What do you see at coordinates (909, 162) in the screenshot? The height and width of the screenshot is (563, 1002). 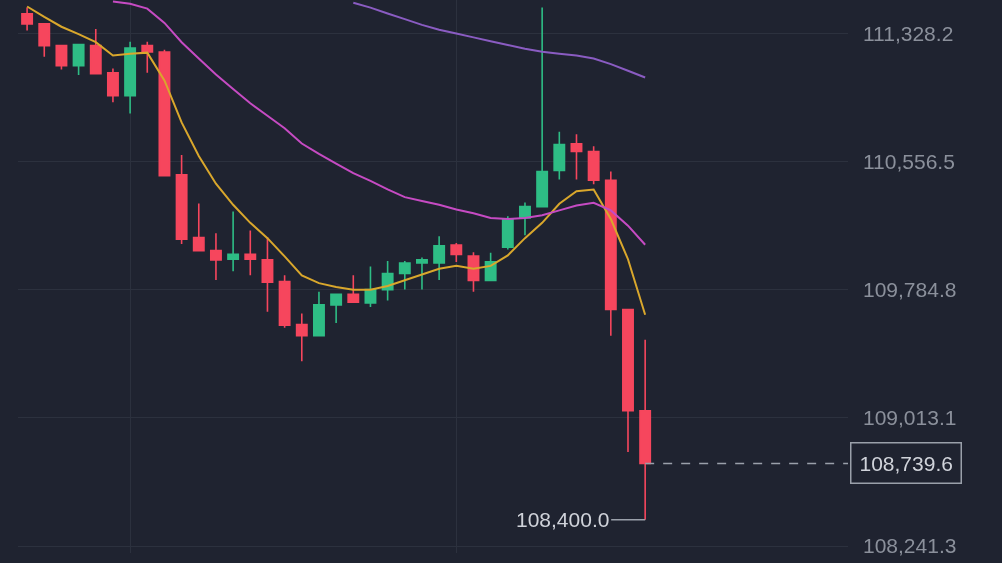 I see `y-tick-label: 110,556.5` at bounding box center [909, 162].